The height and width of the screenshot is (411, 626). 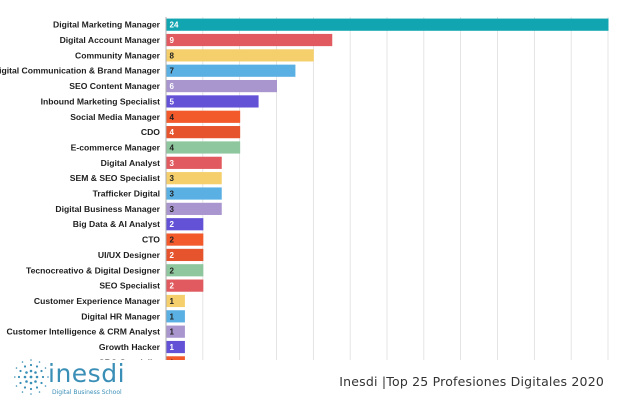 What do you see at coordinates (118, 55) in the screenshot?
I see `category-label: Community Manager` at bounding box center [118, 55].